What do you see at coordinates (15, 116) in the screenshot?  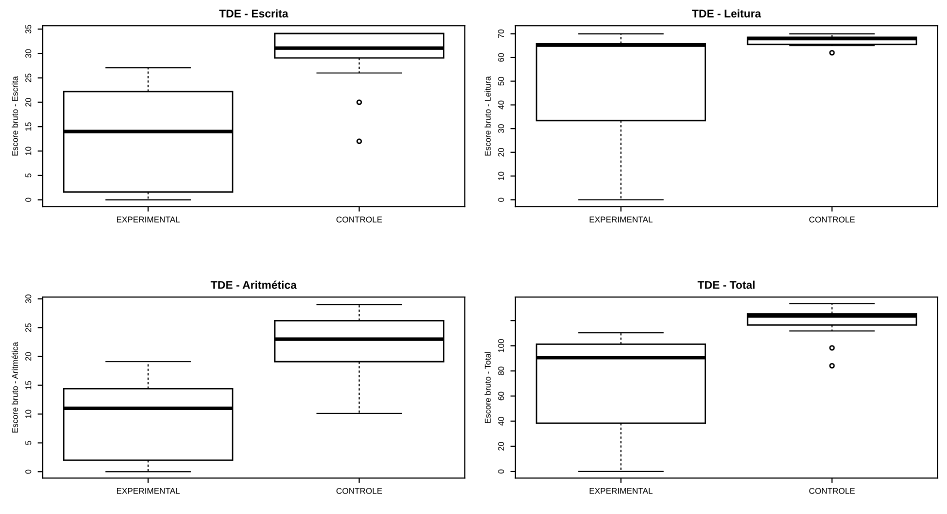 I see `y-axis-title: Escore bruto - Escrita` at bounding box center [15, 116].